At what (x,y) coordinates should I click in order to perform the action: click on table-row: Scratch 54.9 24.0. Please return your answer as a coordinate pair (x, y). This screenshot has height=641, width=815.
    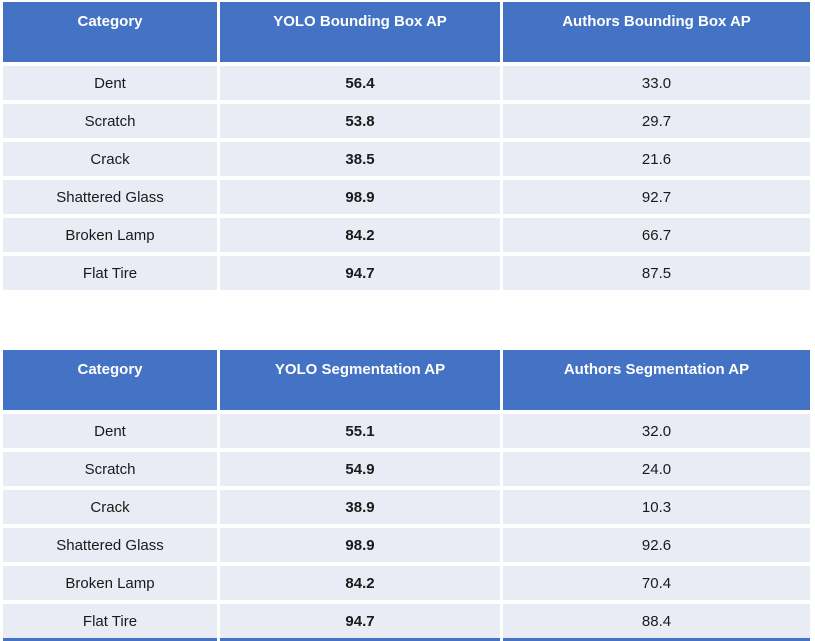
    Looking at the image, I should click on (406, 469).